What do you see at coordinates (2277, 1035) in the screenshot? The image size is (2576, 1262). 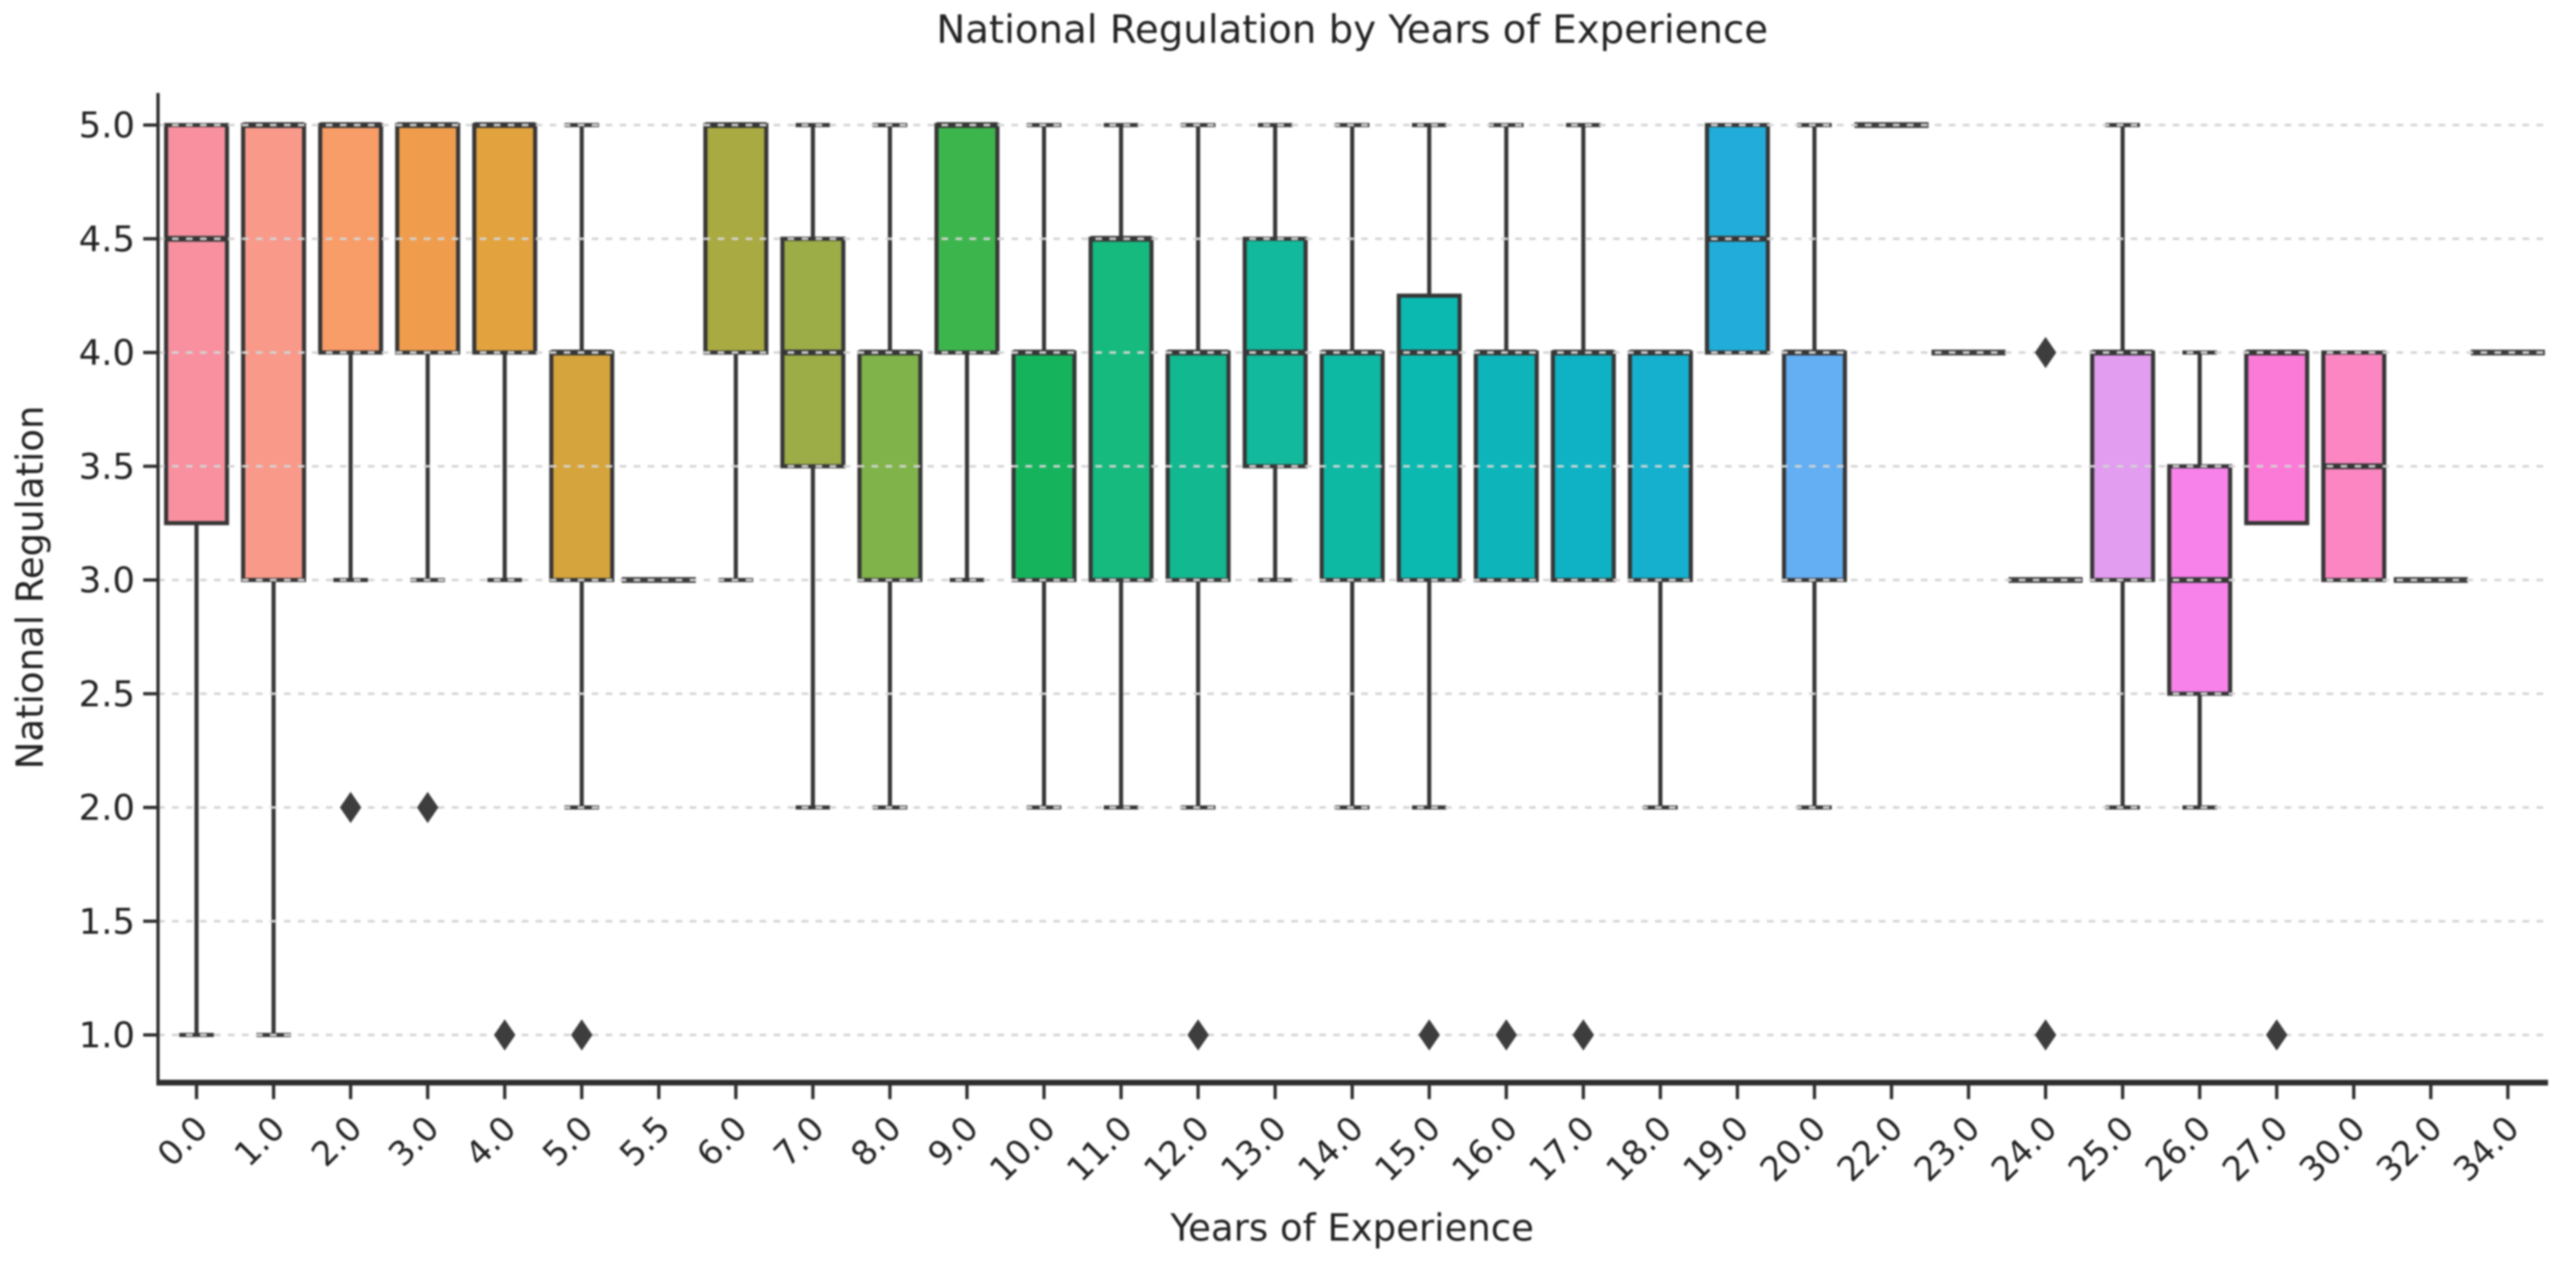 I see `outlier-diamond-27.0` at bounding box center [2277, 1035].